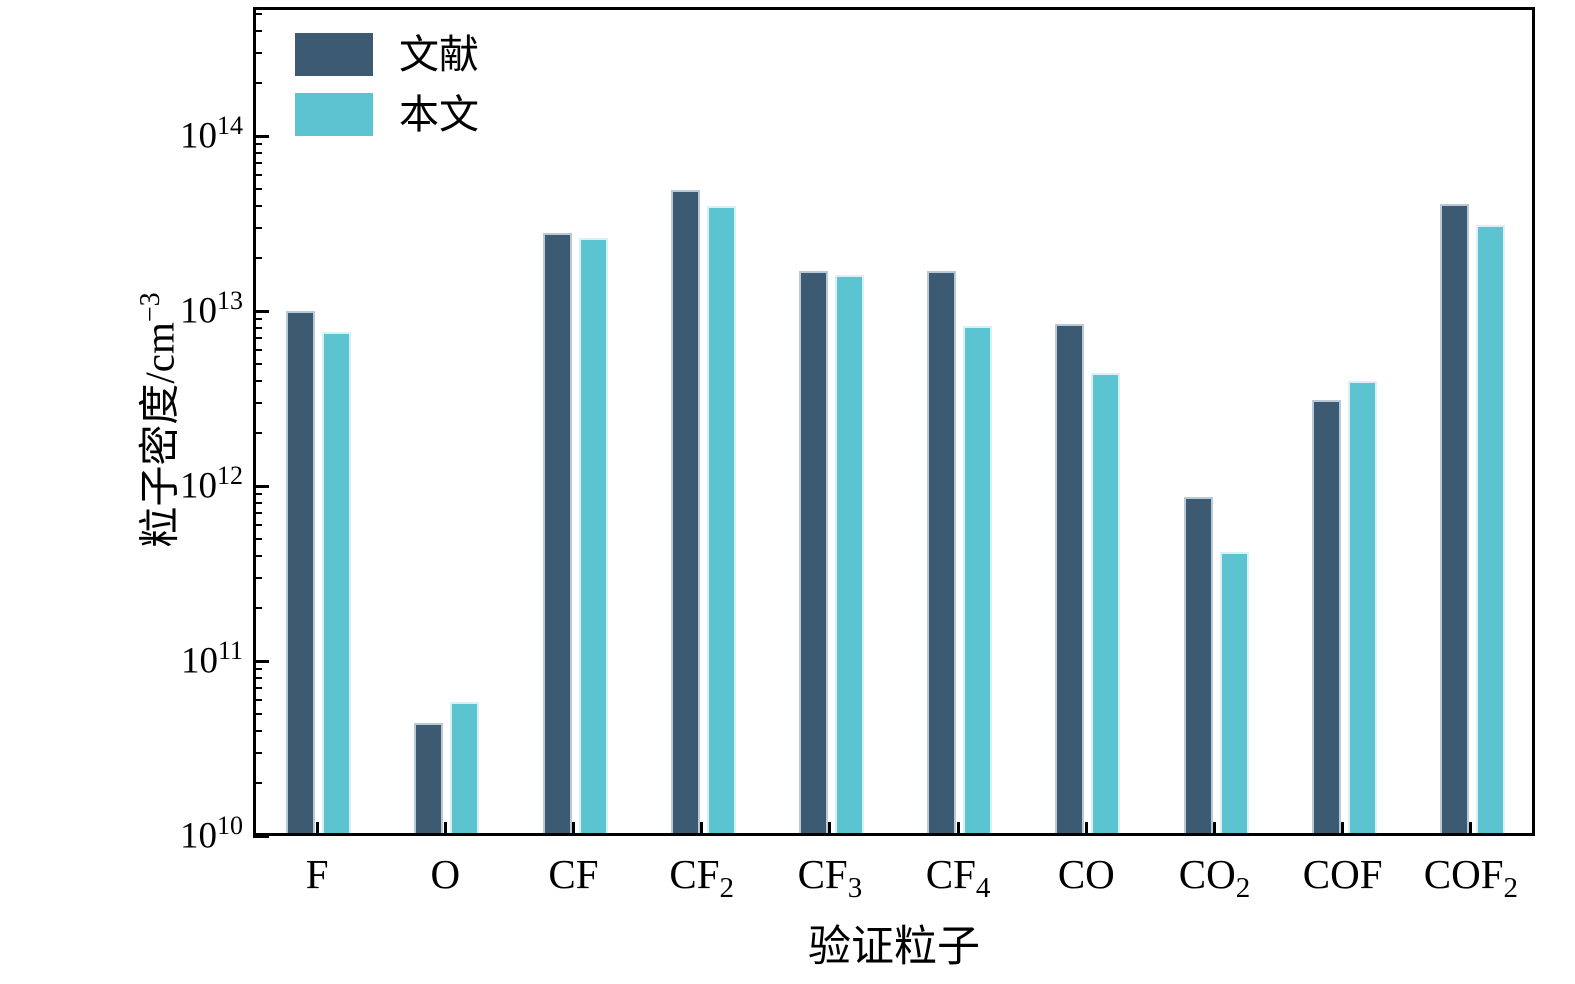 This screenshot has height=984, width=1575. Describe the element at coordinates (439, 54) in the screenshot. I see `legend-label-literature: 文献` at that location.